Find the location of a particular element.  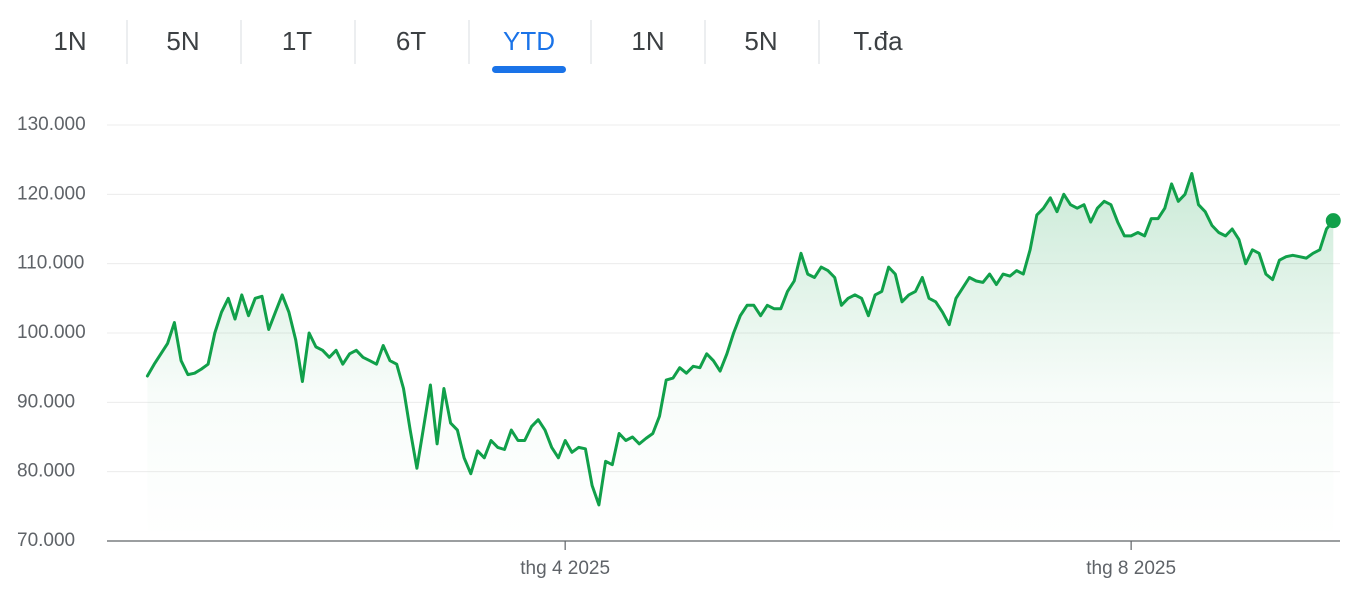

range-tab: T.đa is located at coordinates (878, 41).